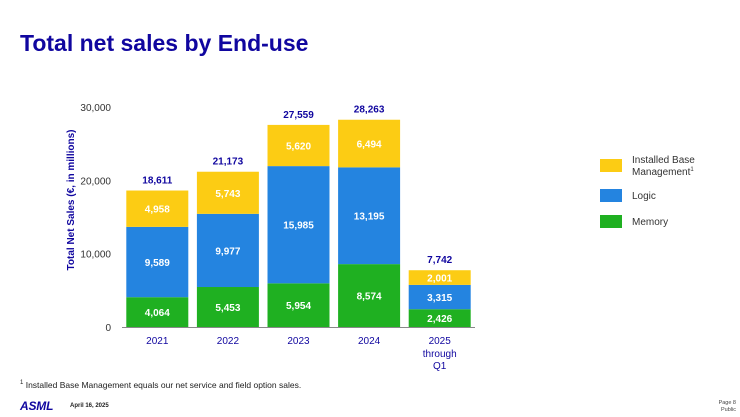  What do you see at coordinates (298, 341) in the screenshot?
I see `x-tick-label: 2023` at bounding box center [298, 341].